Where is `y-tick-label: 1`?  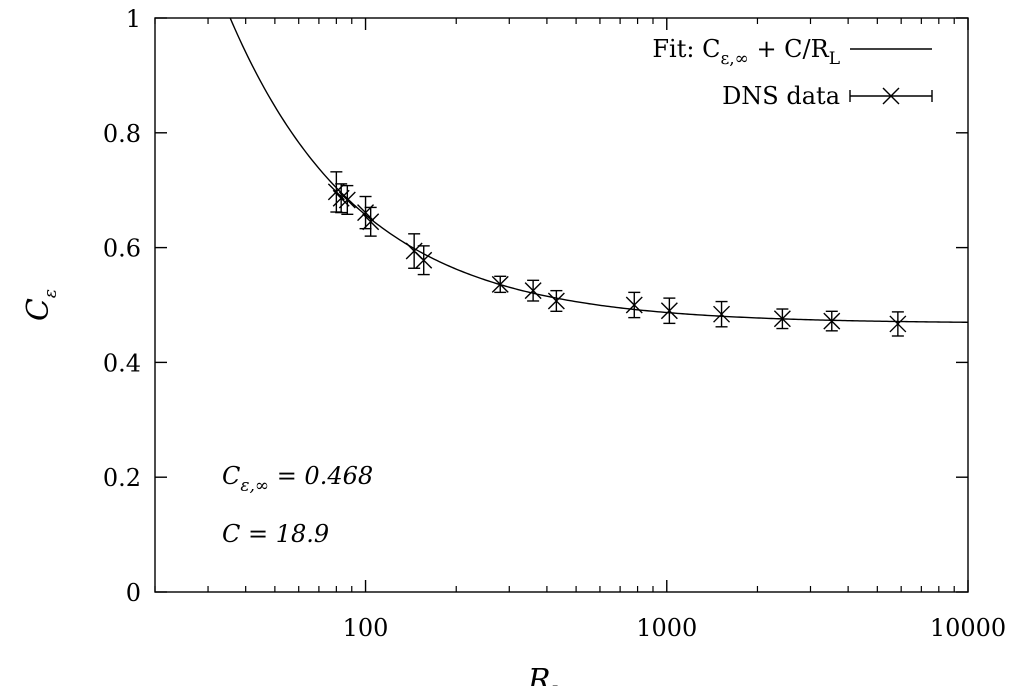 y-tick-label: 1 is located at coordinates (133, 19).